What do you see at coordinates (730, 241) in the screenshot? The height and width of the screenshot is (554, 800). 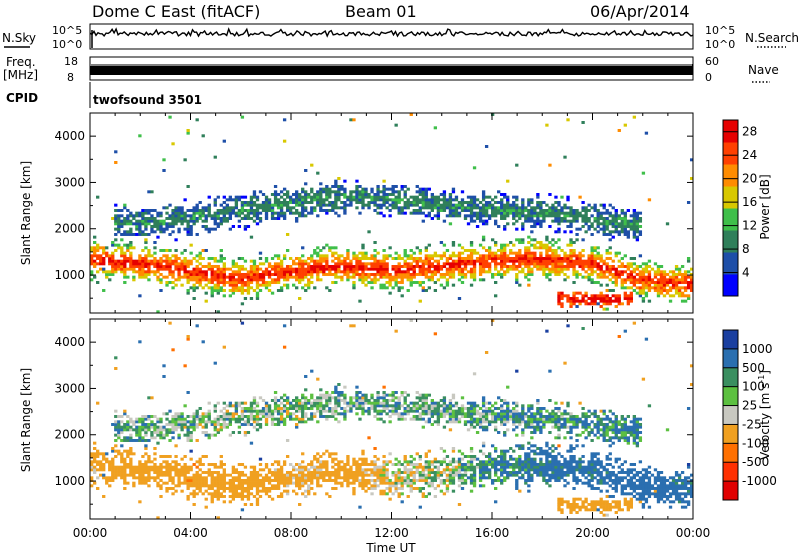 I see `power-colorbar-segment` at bounding box center [730, 241].